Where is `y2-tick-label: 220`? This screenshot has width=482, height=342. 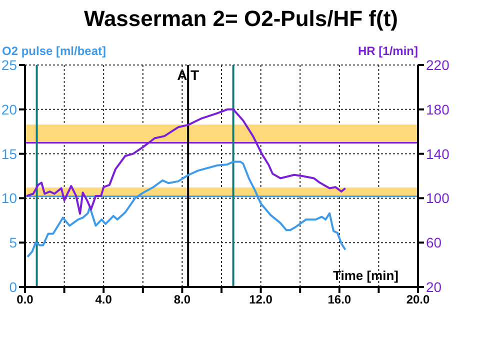 y2-tick-label: 220 is located at coordinates (438, 64).